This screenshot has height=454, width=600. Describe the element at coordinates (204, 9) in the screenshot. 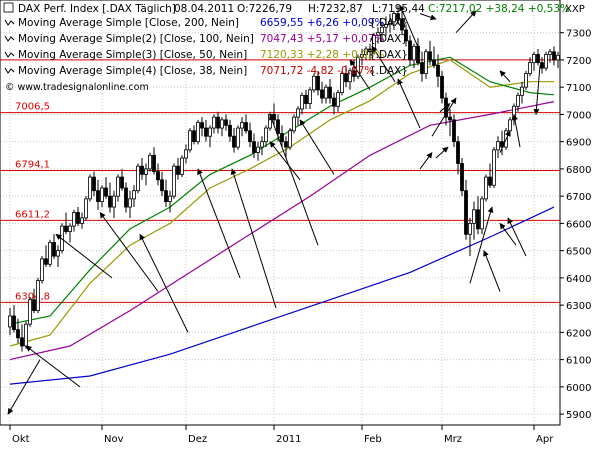

I see `header-date: 08.04.2011` at that location.